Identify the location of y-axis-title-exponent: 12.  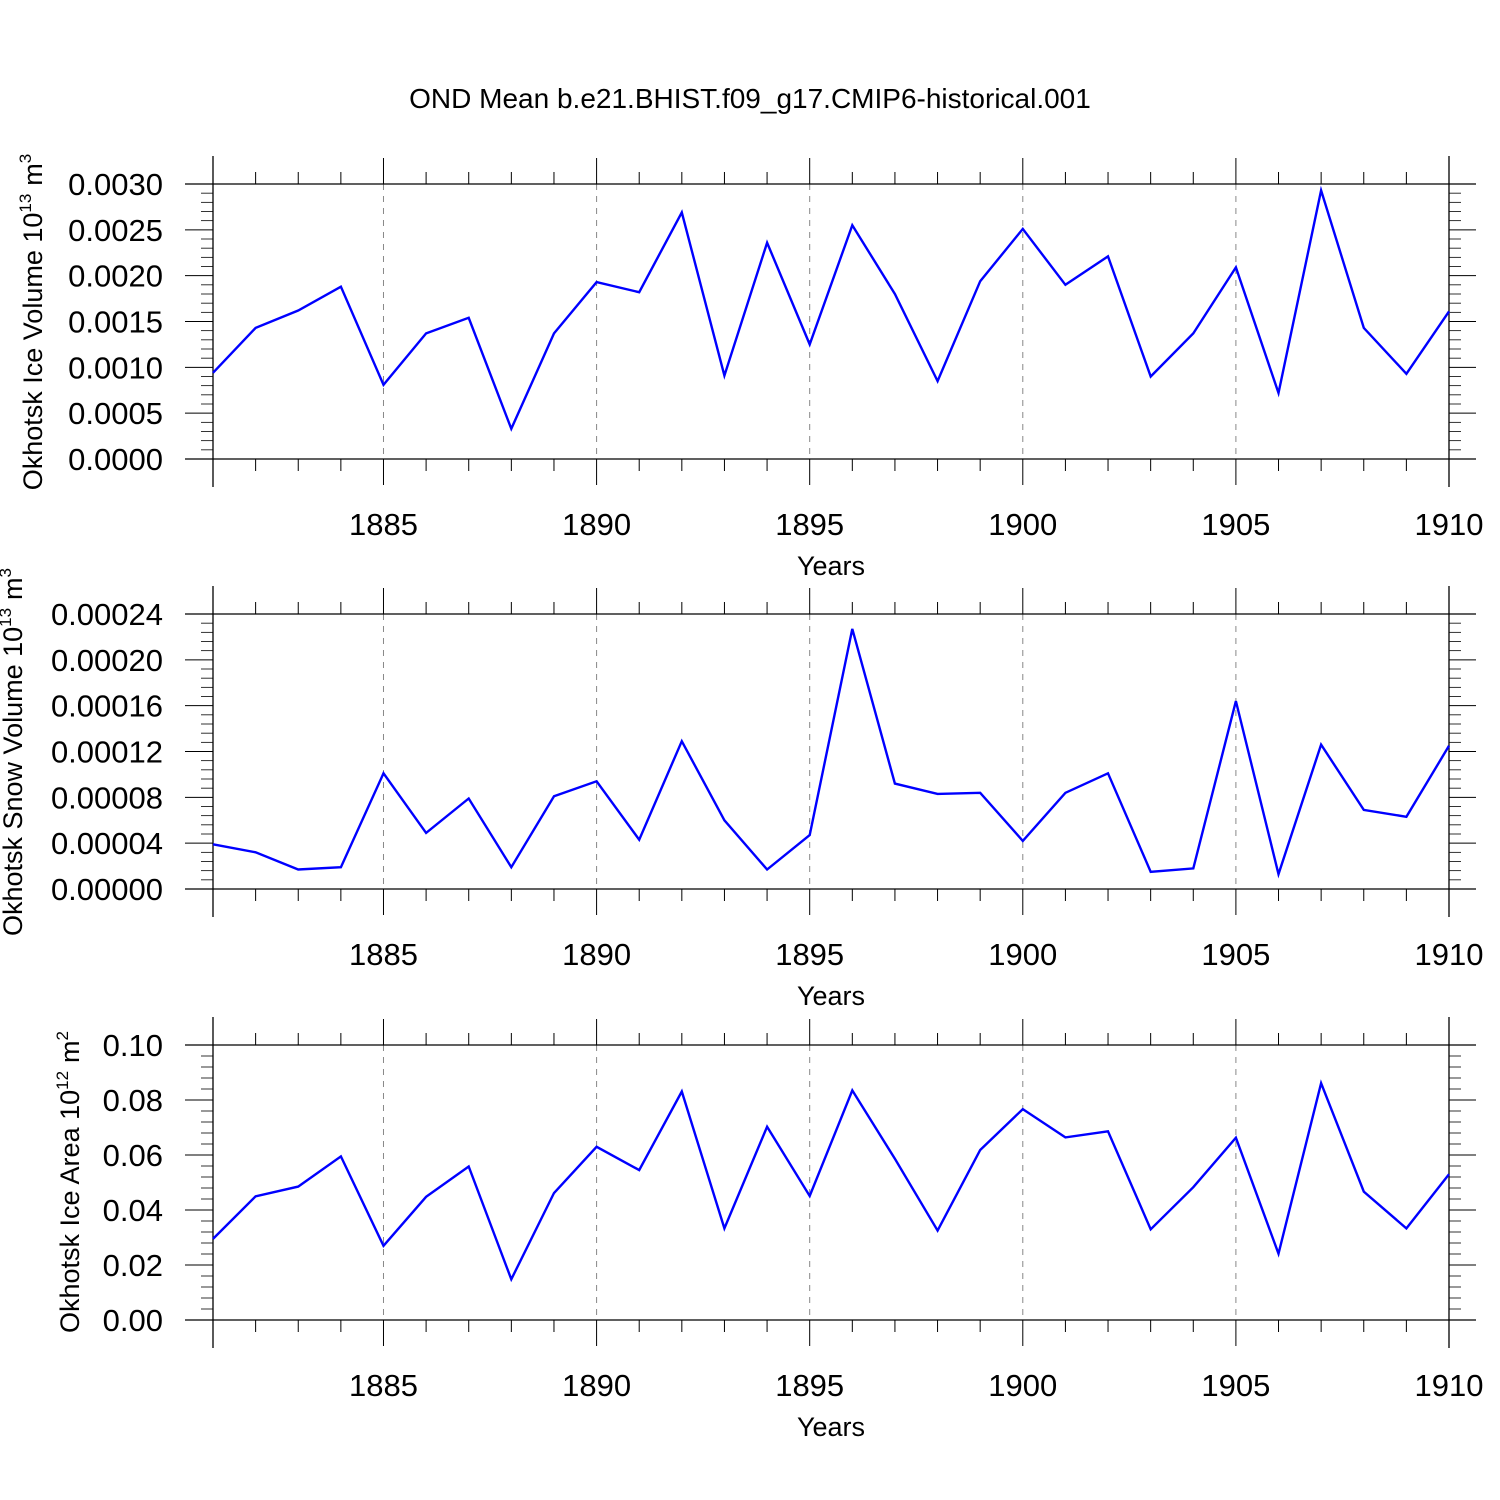
(62, 1080).